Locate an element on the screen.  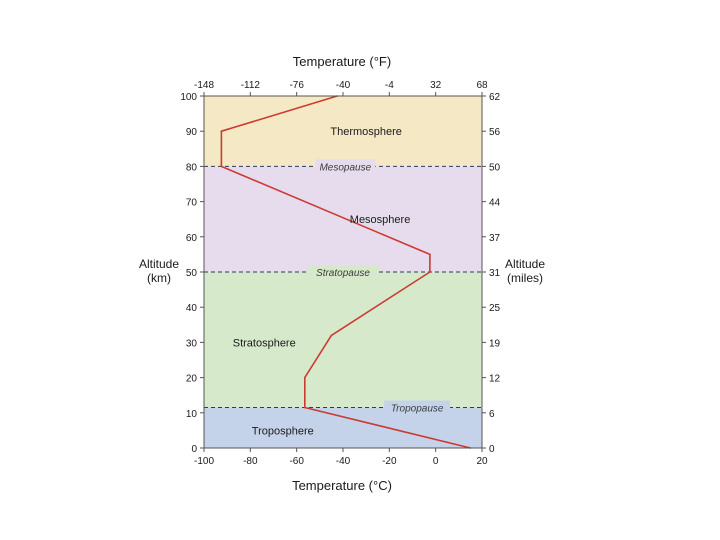
y-tick-label-miles: 37 is located at coordinates (495, 238).